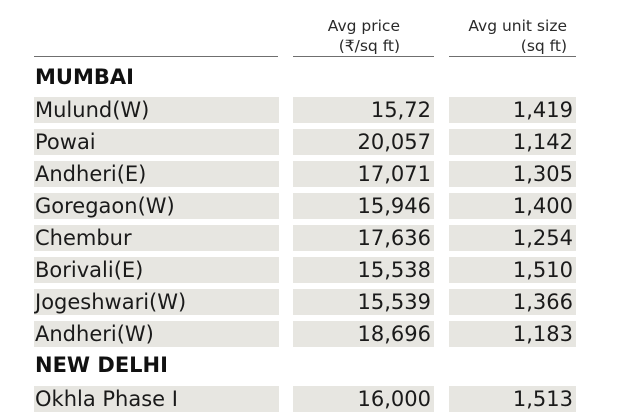  Describe the element at coordinates (394, 142) in the screenshot. I see `avg-price-value: 20,057` at that location.